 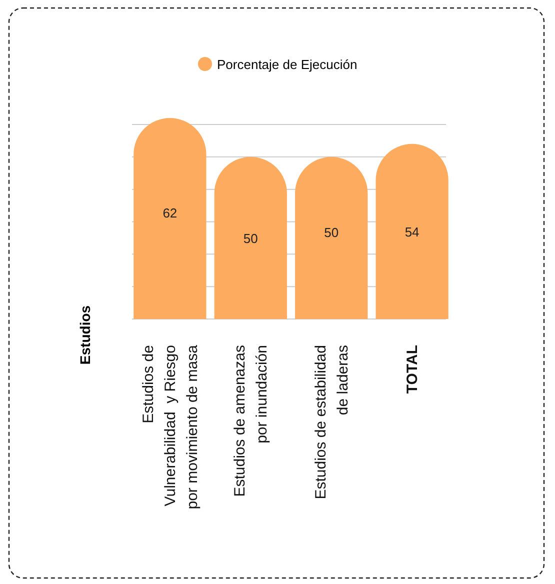 I want to click on data-label: 54, so click(x=412, y=232).